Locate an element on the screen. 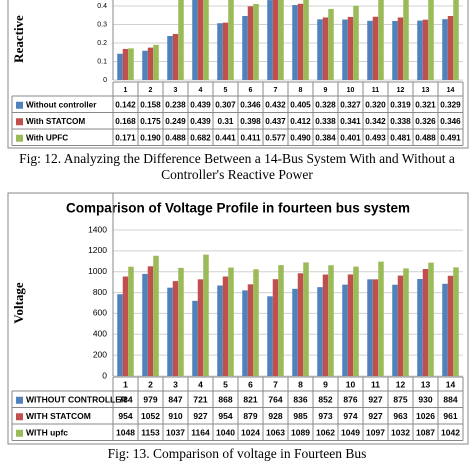 The image size is (474, 462). data-label: 0.319 is located at coordinates (400, 104).